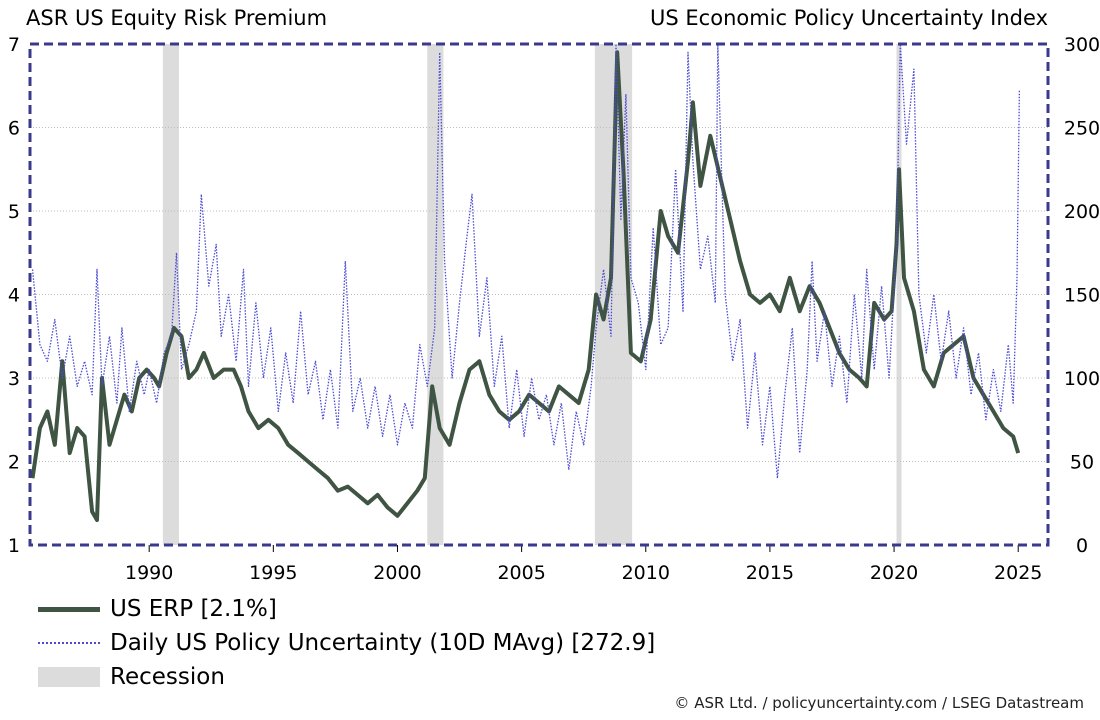 This screenshot has width=1100, height=720. I want to click on y-right-tick-100: 100, so click(1082, 379).